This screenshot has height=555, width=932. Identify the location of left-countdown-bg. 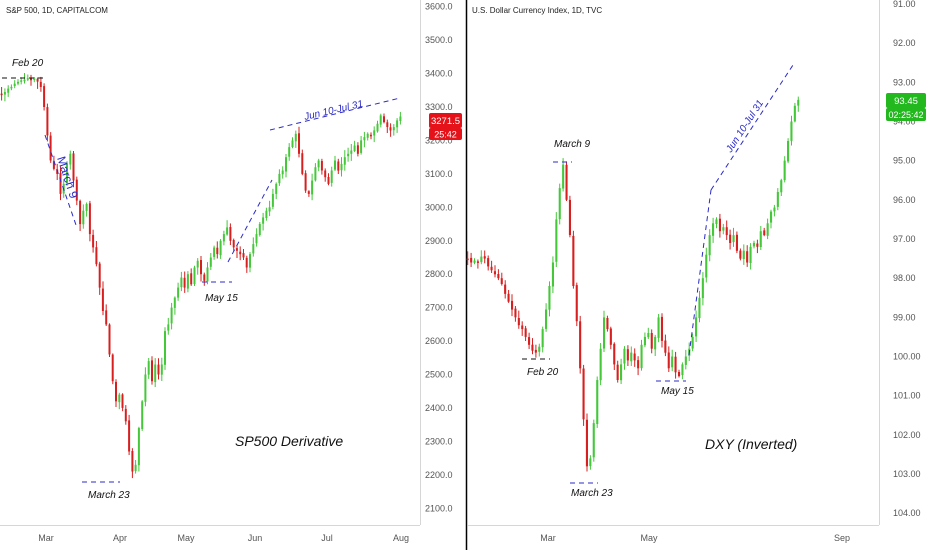
(445, 134).